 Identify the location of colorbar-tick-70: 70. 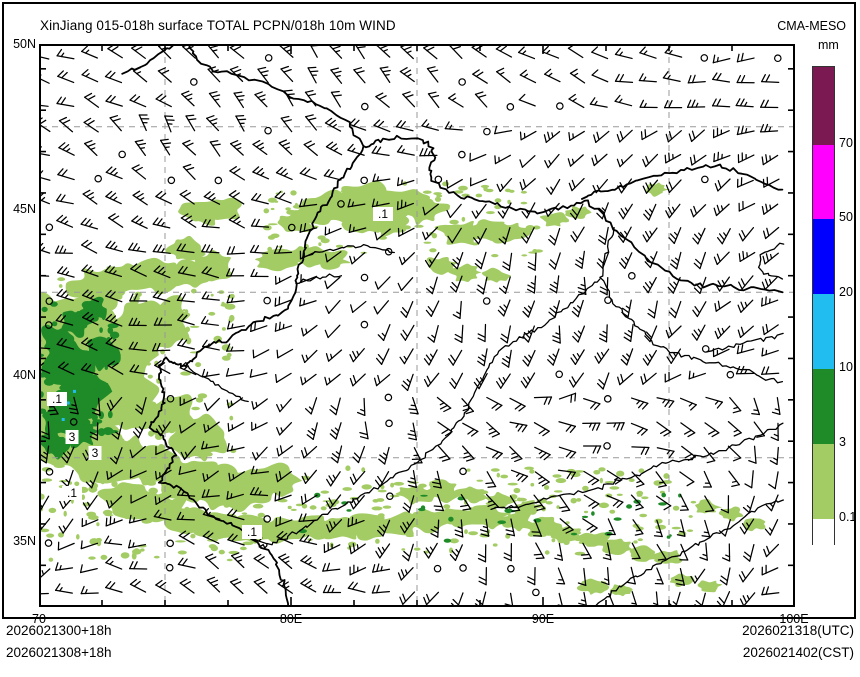
(846, 143).